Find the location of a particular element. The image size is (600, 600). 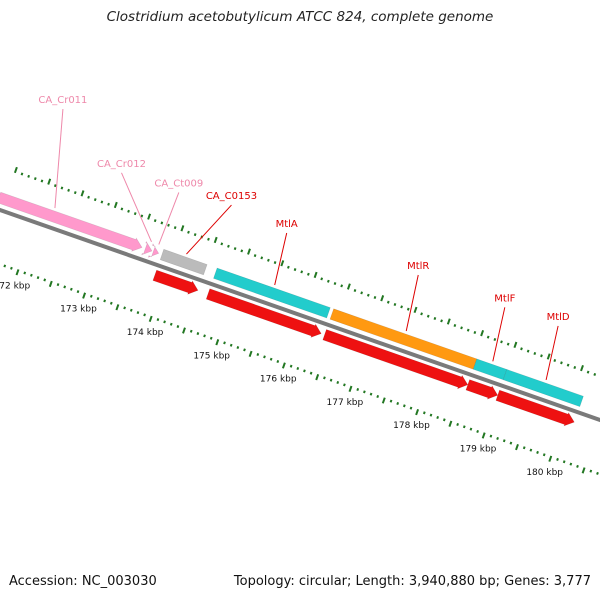

gene-arrow is located at coordinates (395, 359).